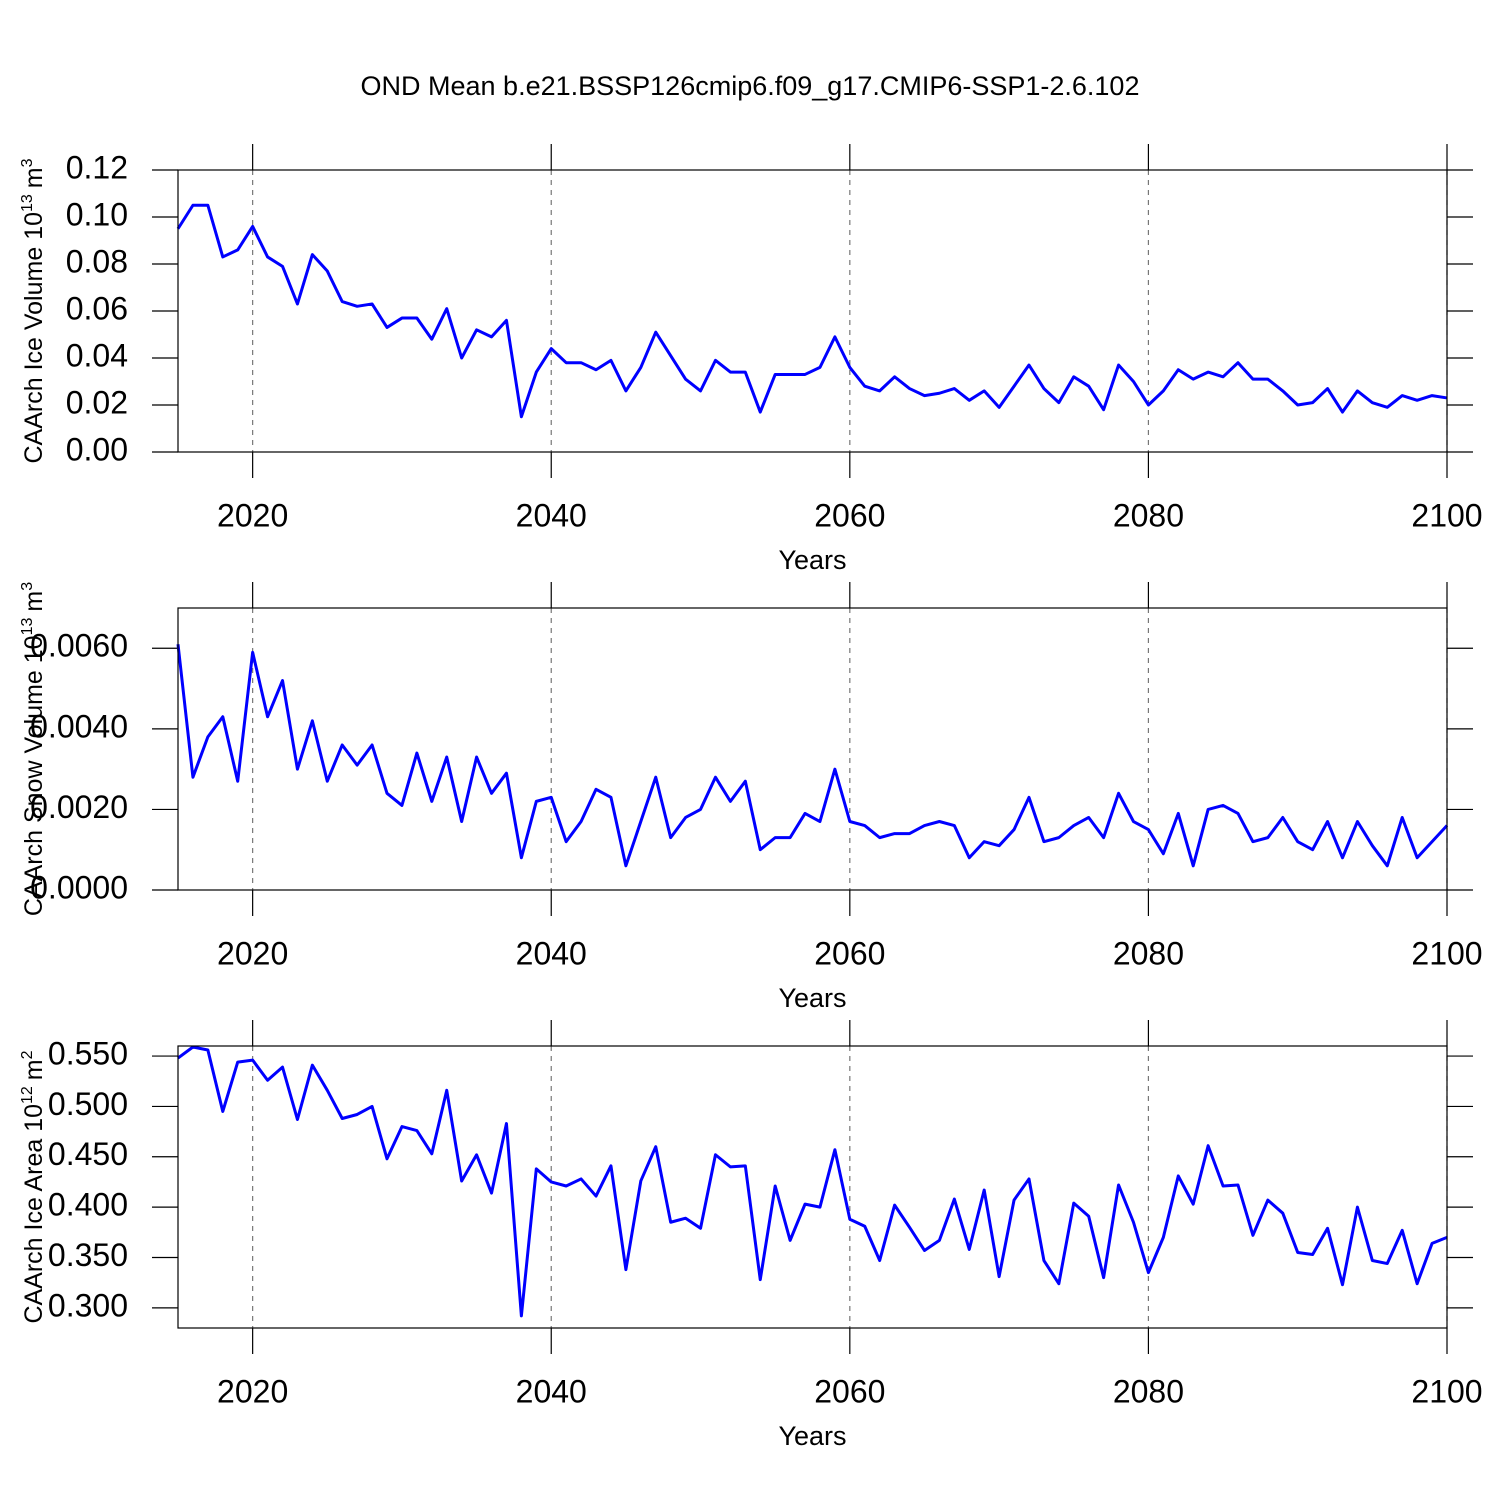  Describe the element at coordinates (79, 726) in the screenshot. I see `y-tick-label: 0.0040` at that location.